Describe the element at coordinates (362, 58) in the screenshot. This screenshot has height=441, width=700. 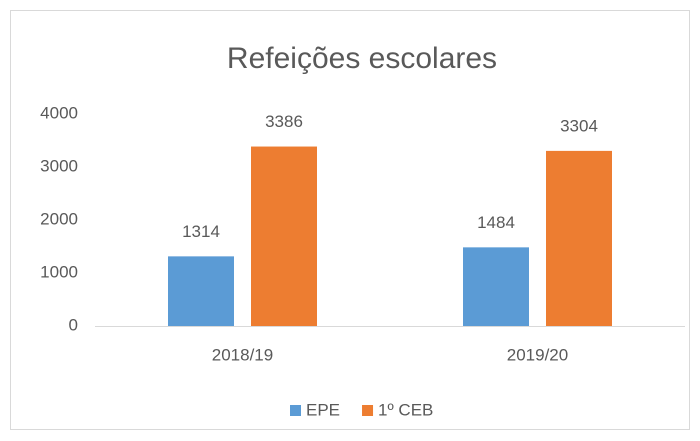
I see `chart-title: Refeições escolares` at that location.